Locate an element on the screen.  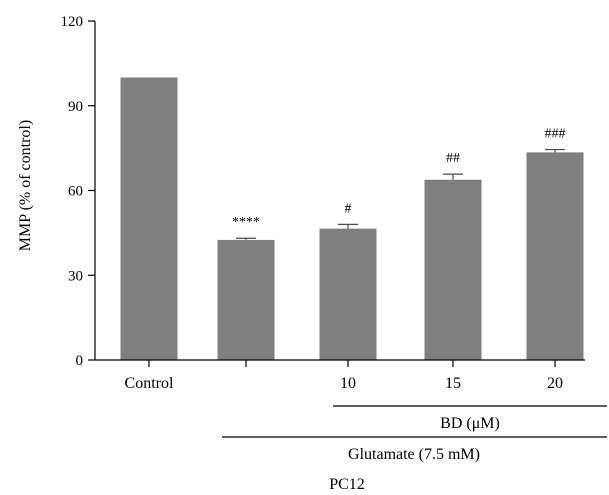
error-bars-layer is located at coordinates (400, 194).